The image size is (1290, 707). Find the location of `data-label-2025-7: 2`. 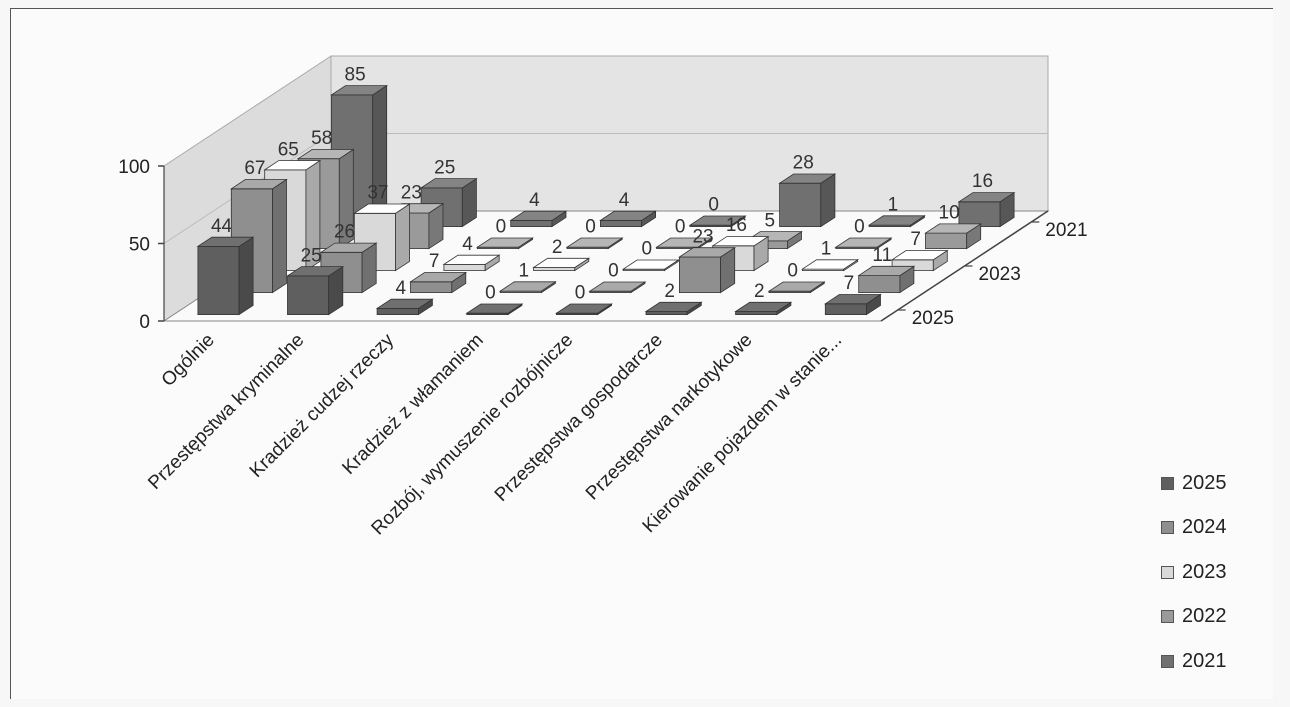

data-label-2025-7: 2 is located at coordinates (759, 291).